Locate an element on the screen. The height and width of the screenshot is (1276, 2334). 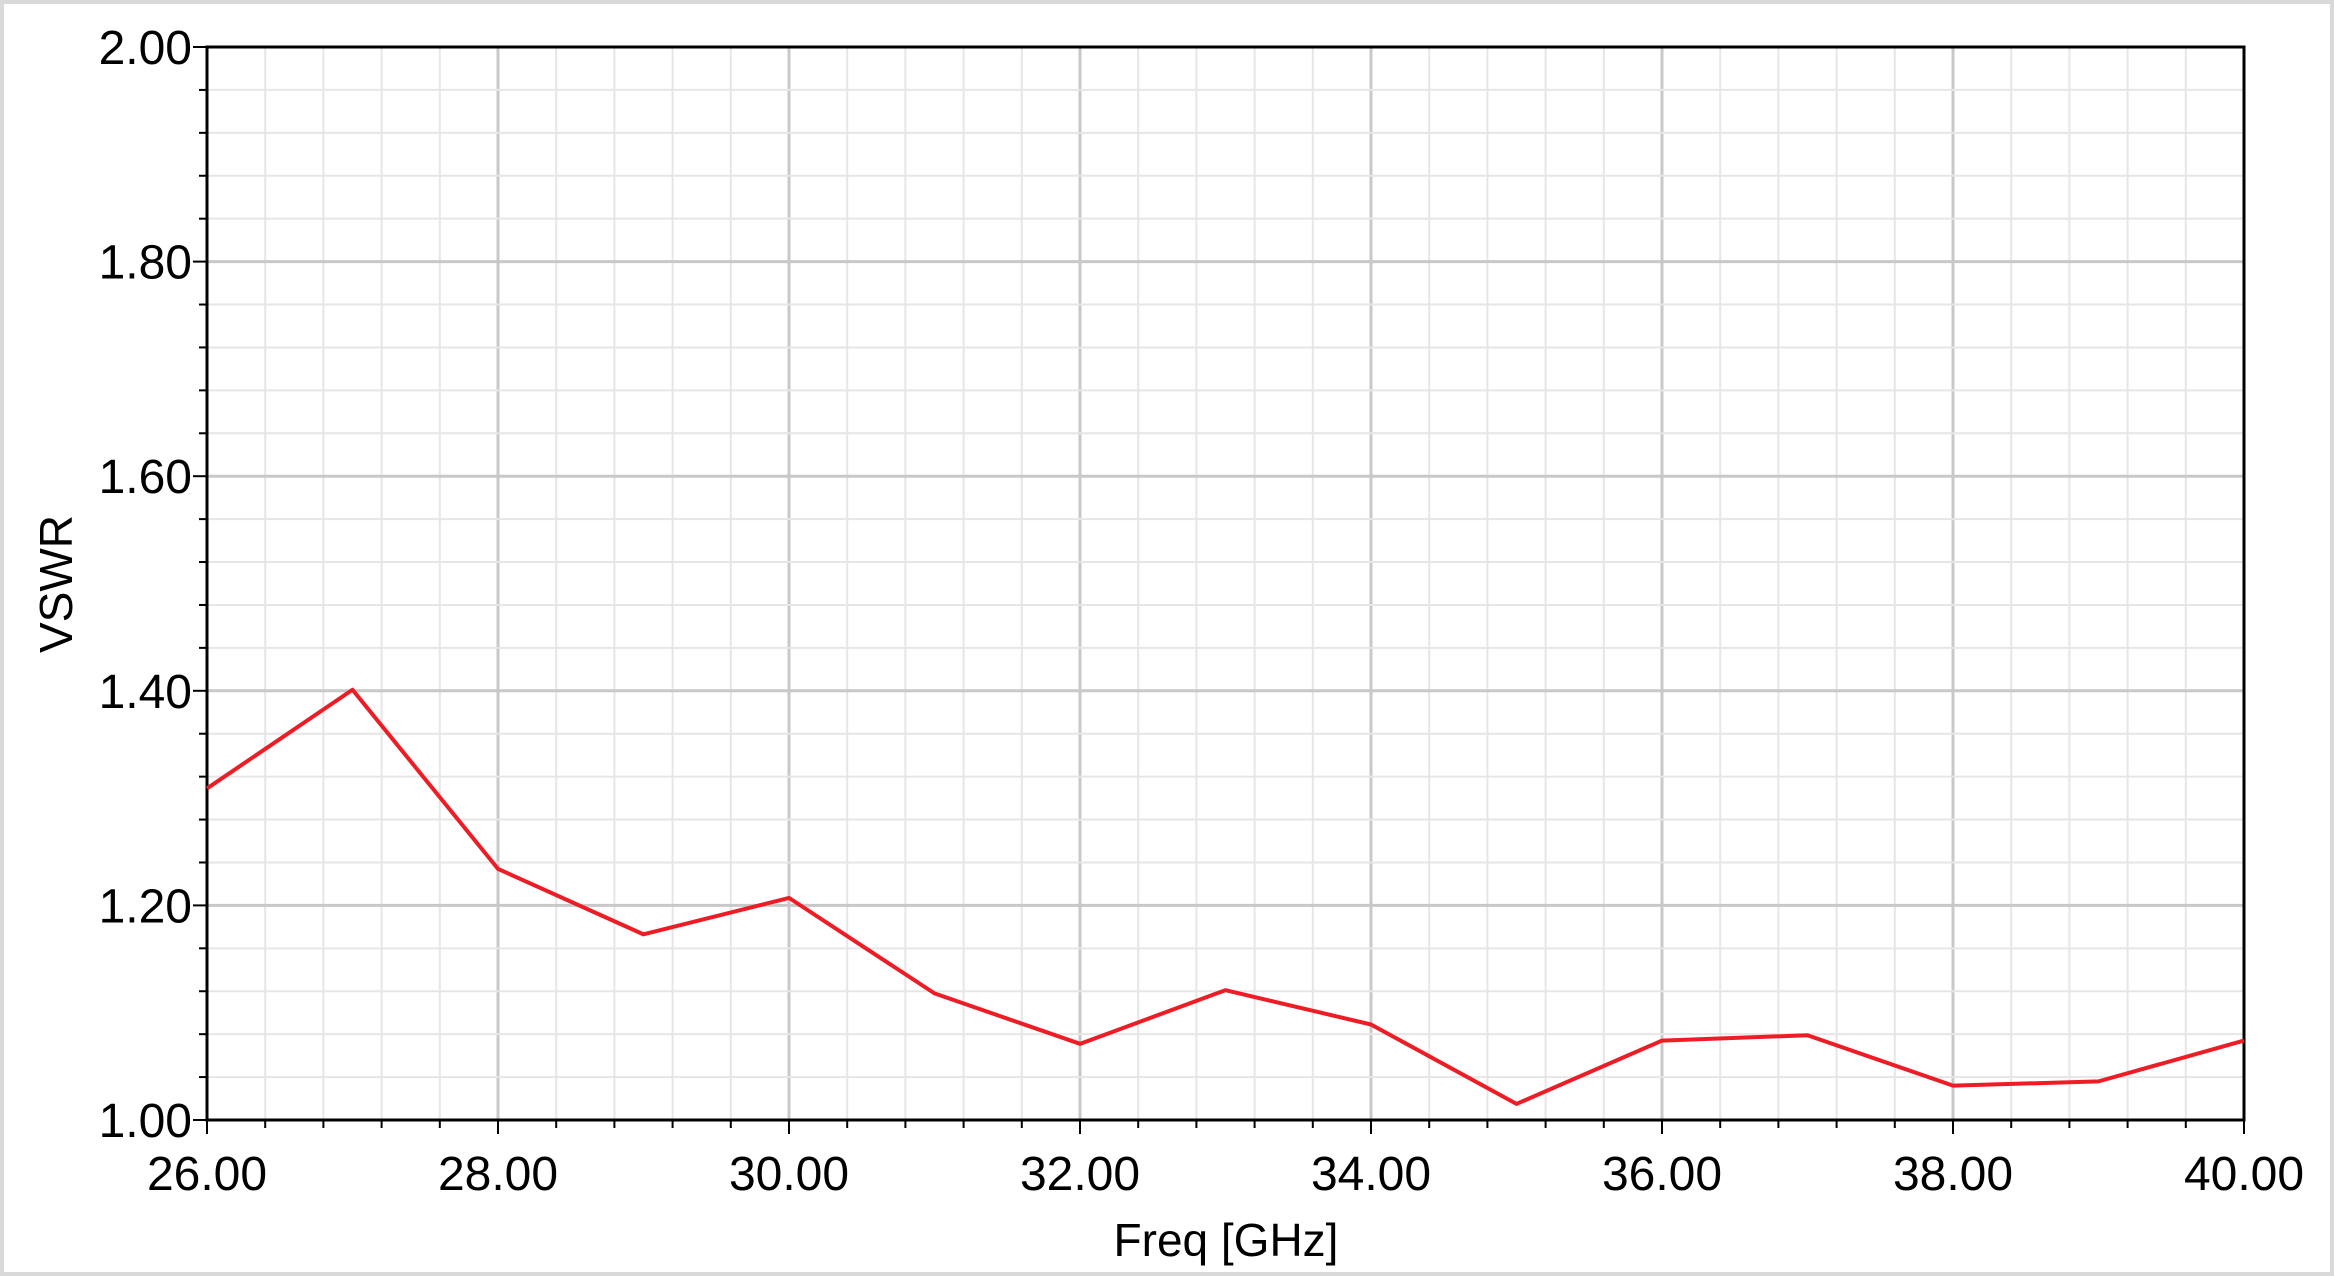
y-tick-label: 1.80 is located at coordinates (145, 263).